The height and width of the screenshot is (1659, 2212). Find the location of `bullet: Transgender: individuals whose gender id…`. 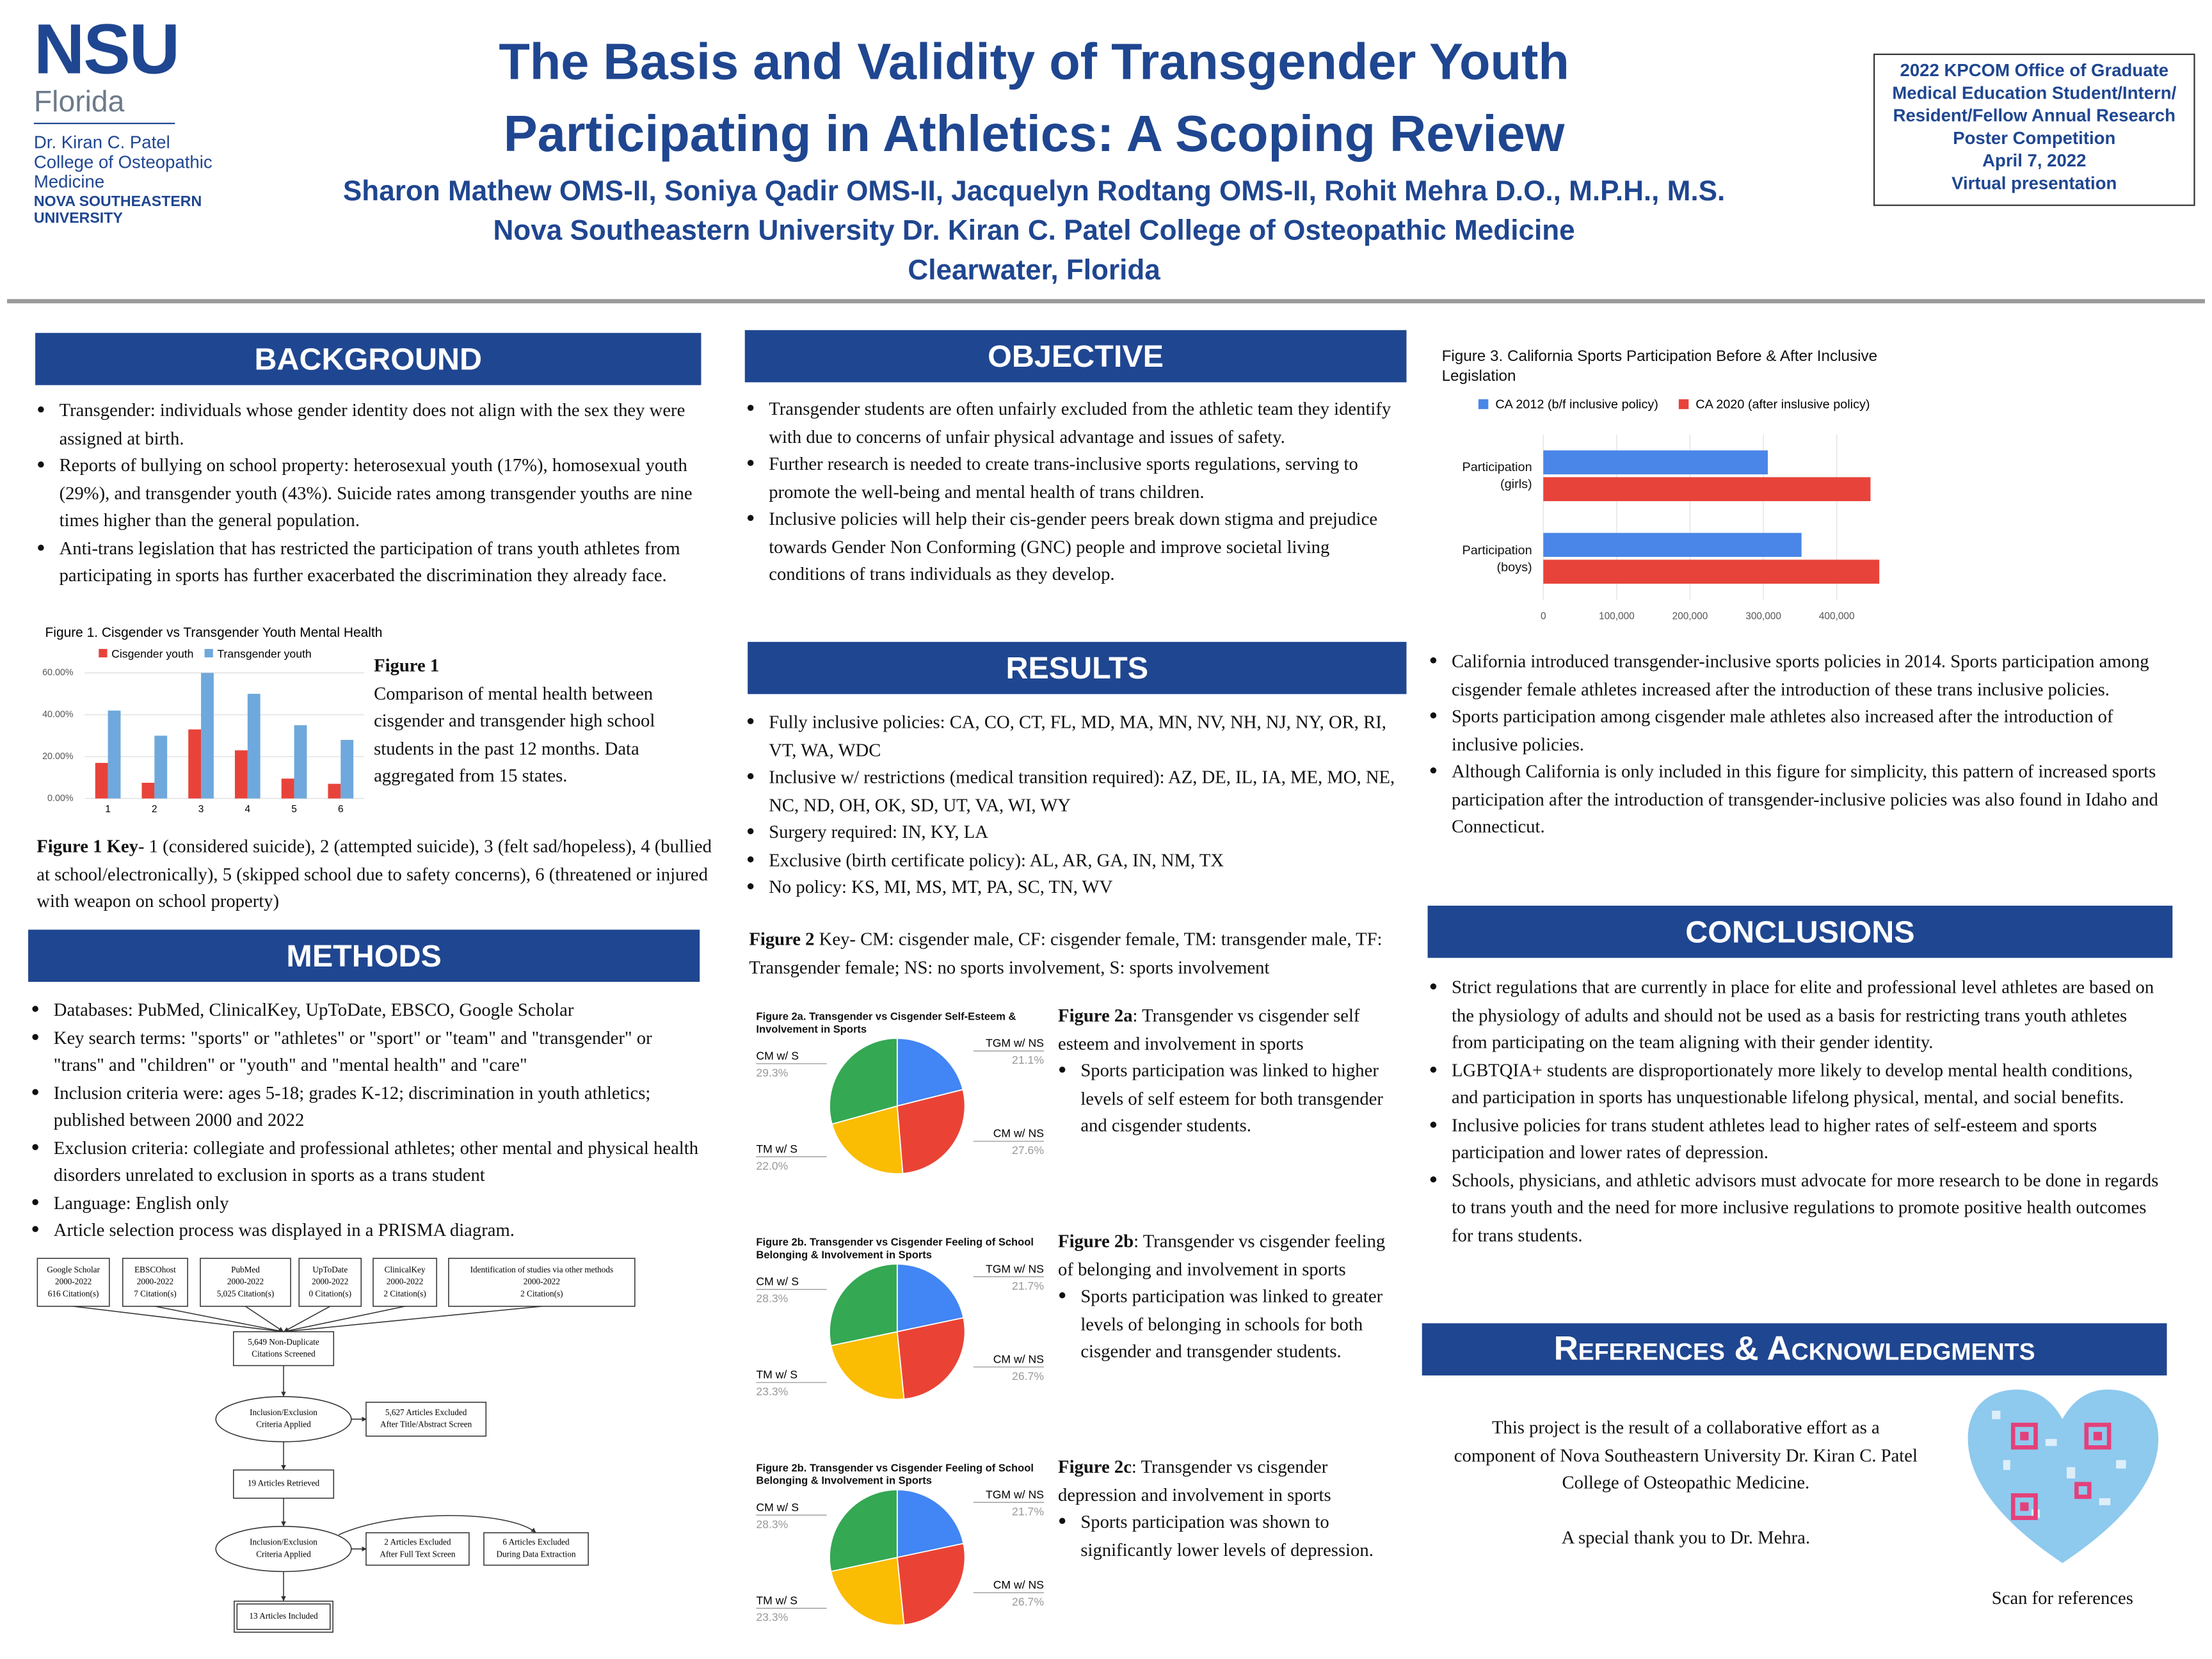

bullet: Transgender: individuals whose gender id… is located at coordinates (380, 423).